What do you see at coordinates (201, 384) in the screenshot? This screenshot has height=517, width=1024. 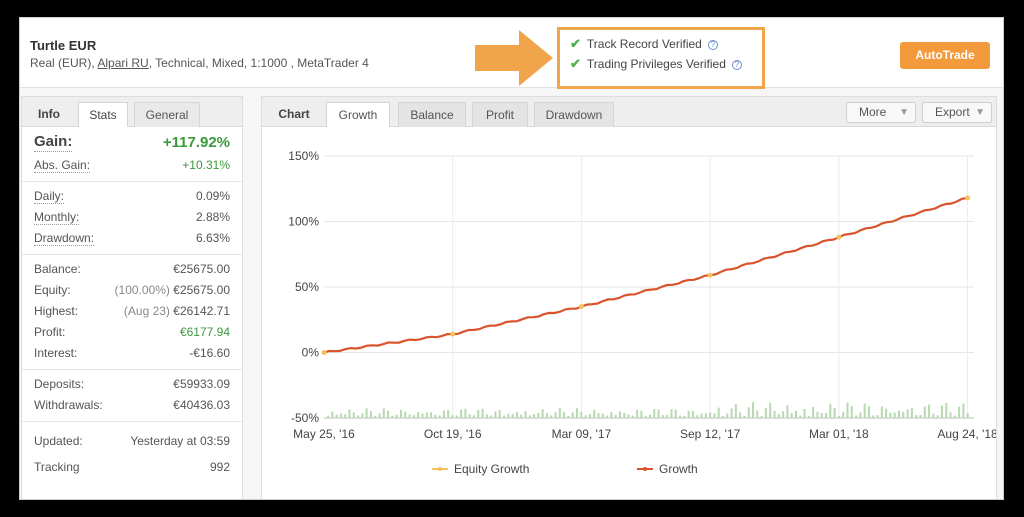 I see `stat-value: €59933.09` at bounding box center [201, 384].